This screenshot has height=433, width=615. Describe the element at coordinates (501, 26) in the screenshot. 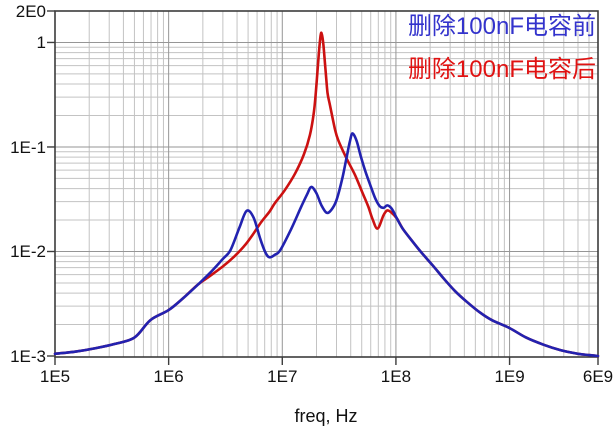

I see `legend-item-before: 删除100nF电容前` at that location.